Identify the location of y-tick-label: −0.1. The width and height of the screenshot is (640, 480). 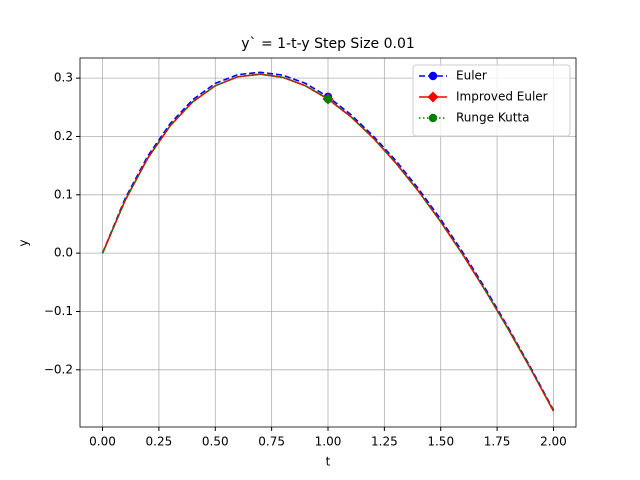
(58, 311).